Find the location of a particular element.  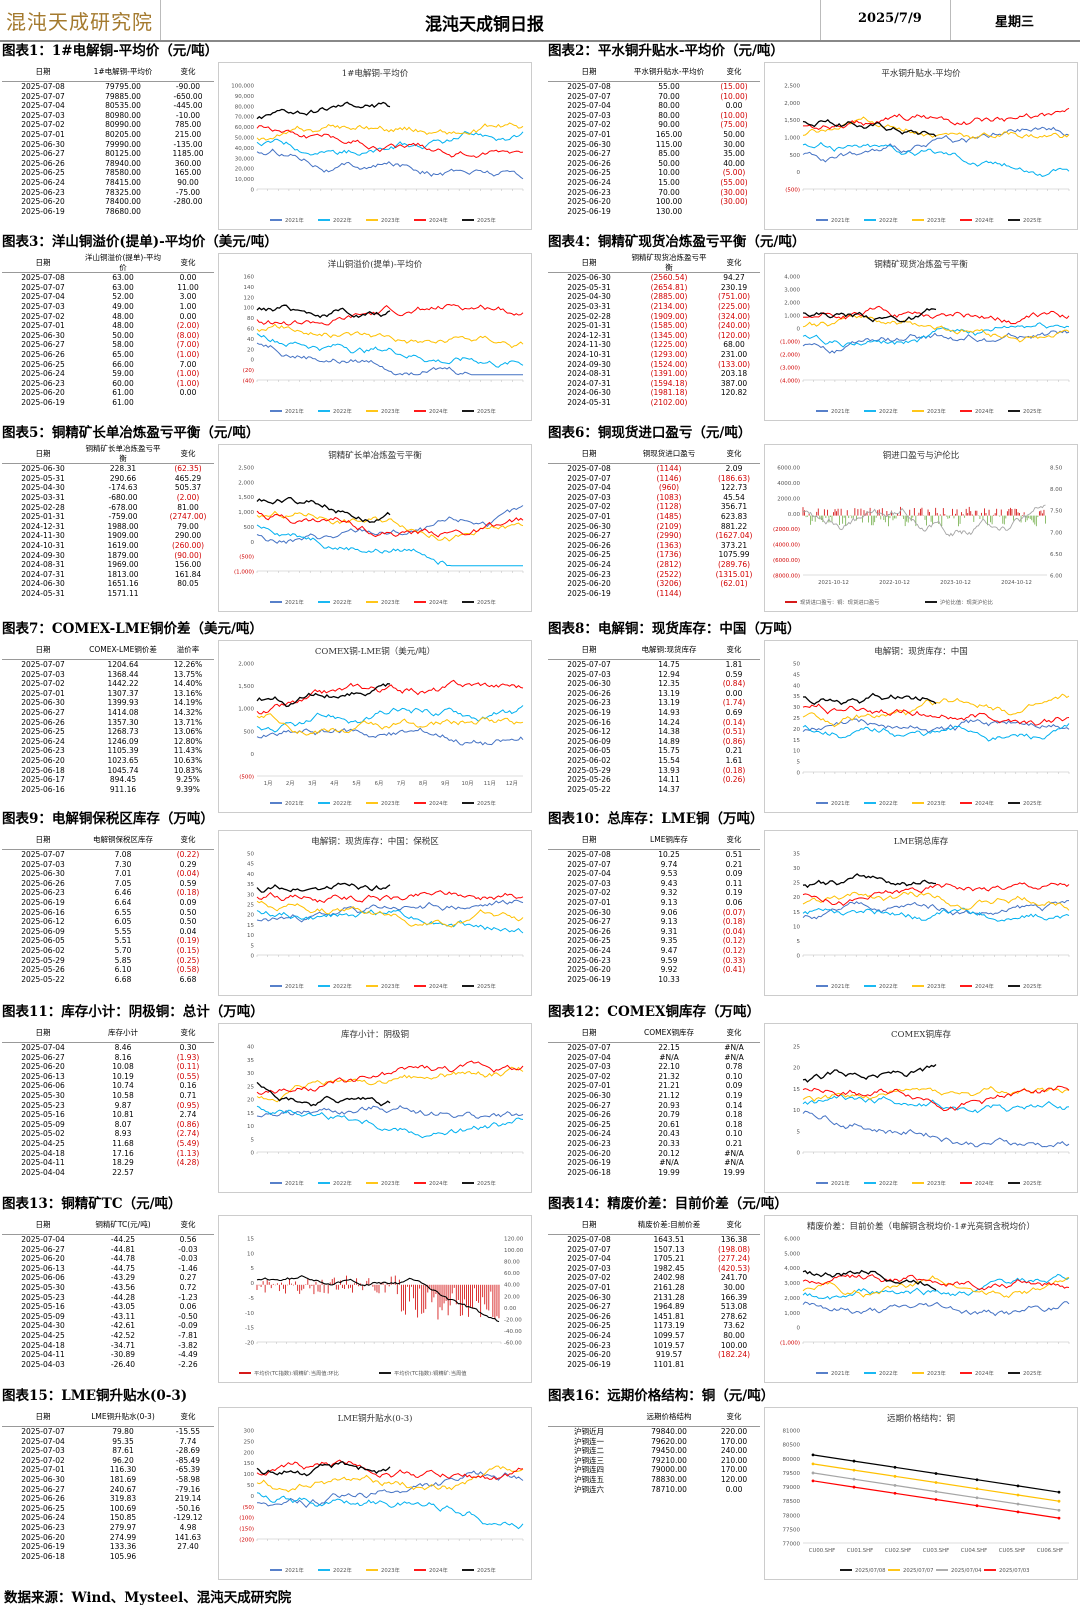

table-cell: 2025-06-25 is located at coordinates (589, 941).